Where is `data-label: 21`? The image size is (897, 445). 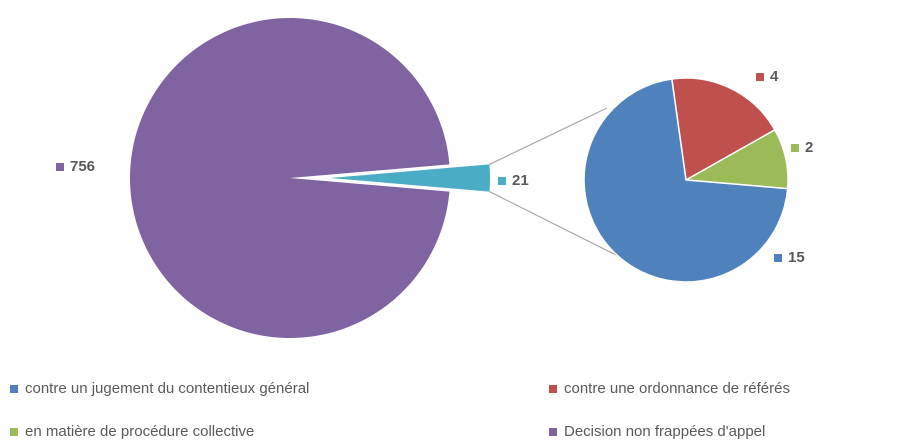 data-label: 21 is located at coordinates (520, 180).